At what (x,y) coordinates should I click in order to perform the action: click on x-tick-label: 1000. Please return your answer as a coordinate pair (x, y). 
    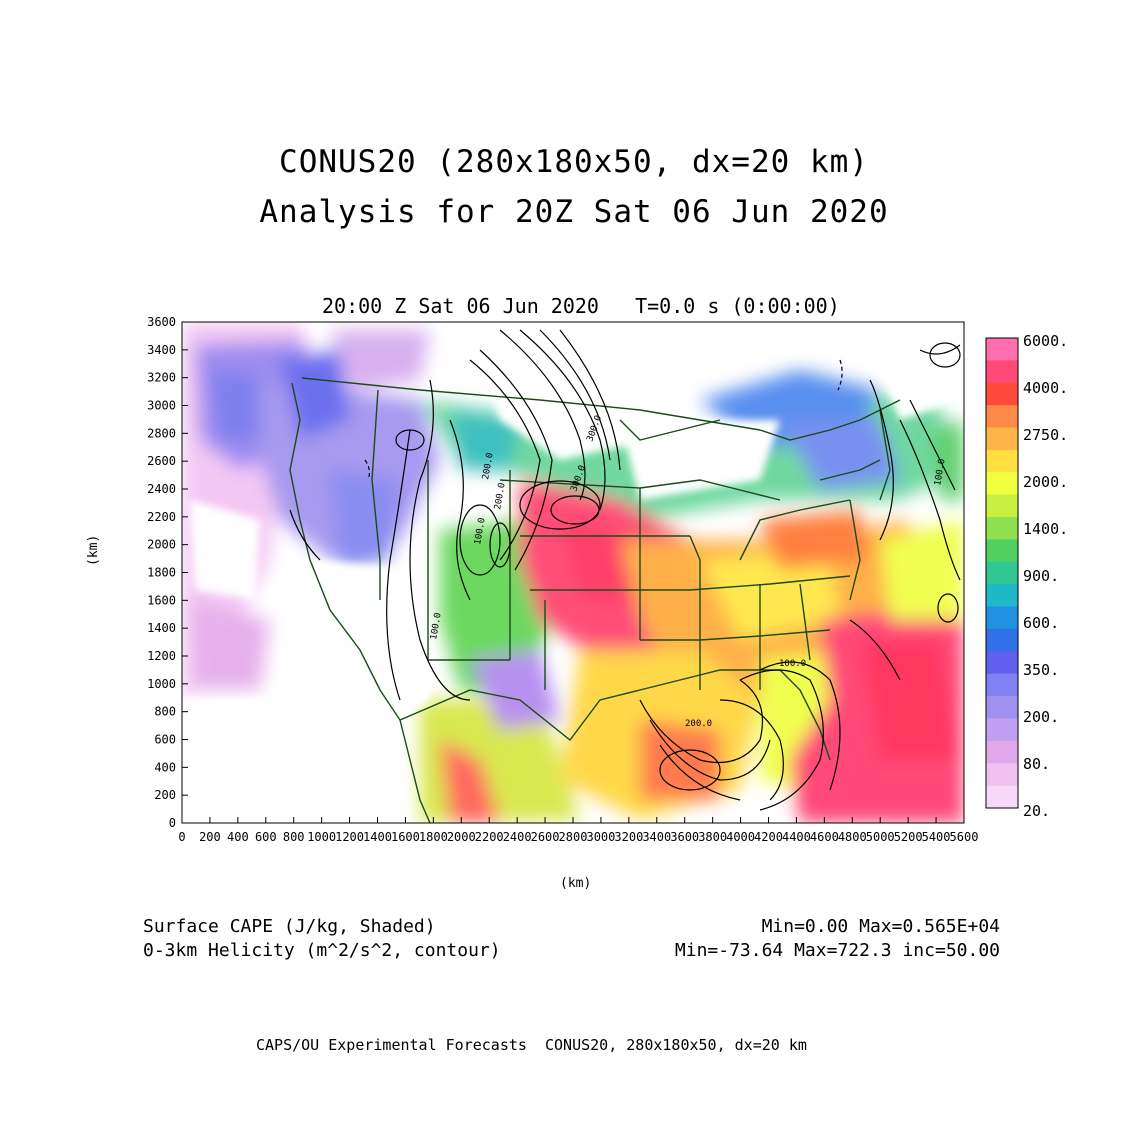
    Looking at the image, I should click on (321, 837).